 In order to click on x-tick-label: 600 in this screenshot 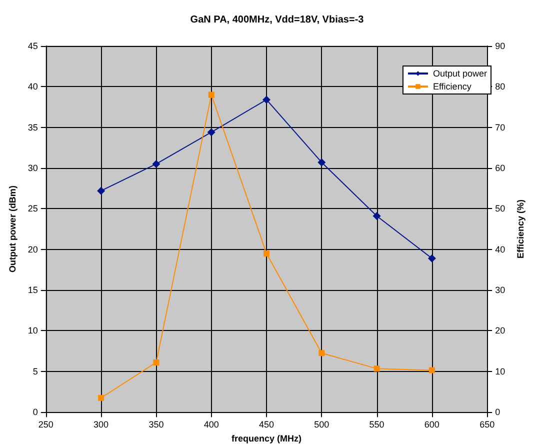, I will do `click(432, 425)`.